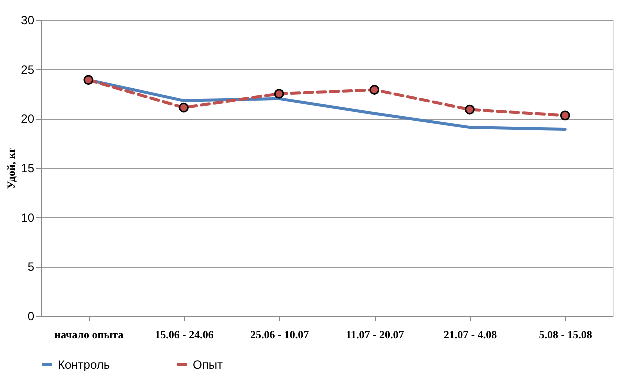  Describe the element at coordinates (28, 169) in the screenshot. I see `y-tick-label: 15` at that location.